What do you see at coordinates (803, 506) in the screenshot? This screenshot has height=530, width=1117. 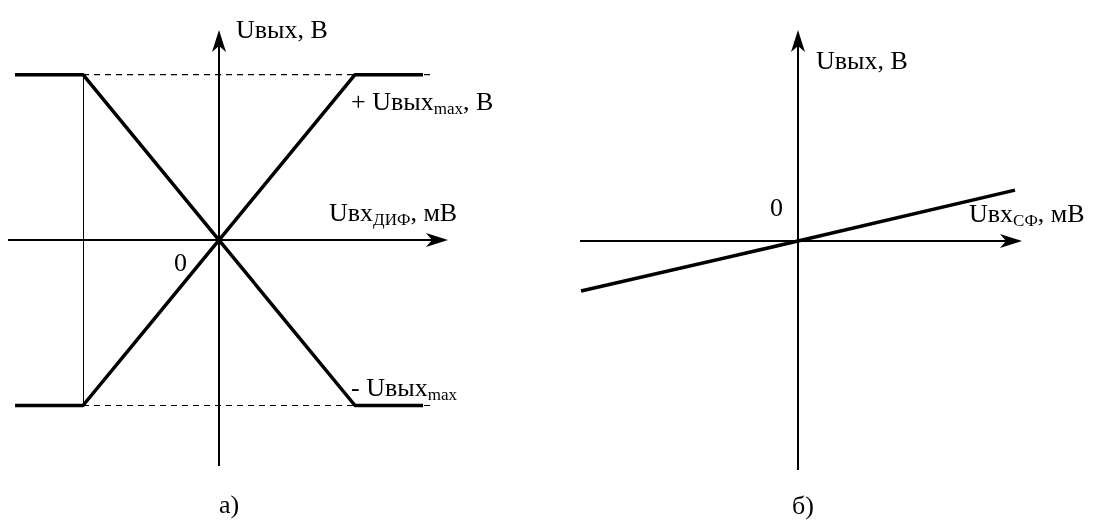 I see `text: б)` at bounding box center [803, 506].